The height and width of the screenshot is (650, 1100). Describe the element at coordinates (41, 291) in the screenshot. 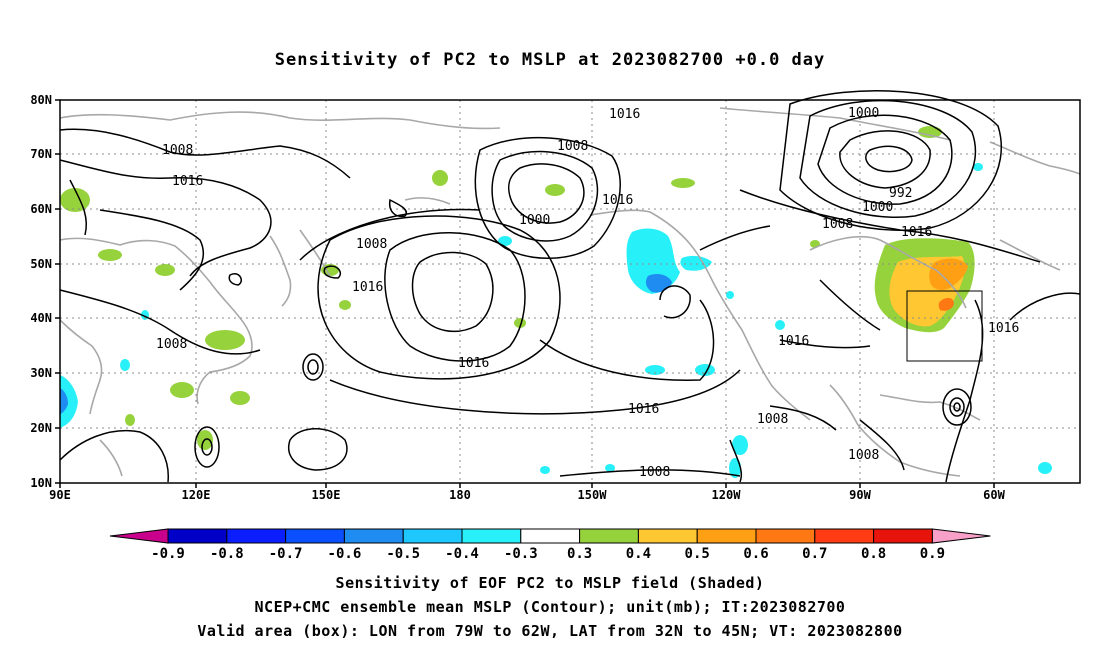

I see `latitude-labels: 80N 70N 60N 50N 40N 30N 20N 10N` at that location.